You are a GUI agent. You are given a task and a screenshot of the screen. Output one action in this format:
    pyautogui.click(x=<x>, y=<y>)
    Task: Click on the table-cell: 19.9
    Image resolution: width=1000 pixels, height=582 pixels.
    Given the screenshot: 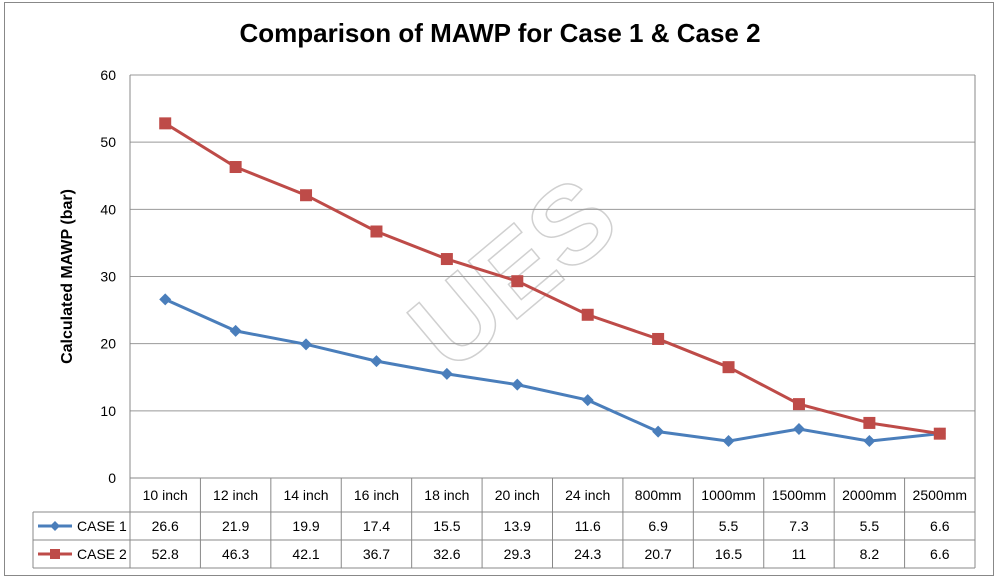 What is the action you would take?
    pyautogui.click(x=305, y=526)
    